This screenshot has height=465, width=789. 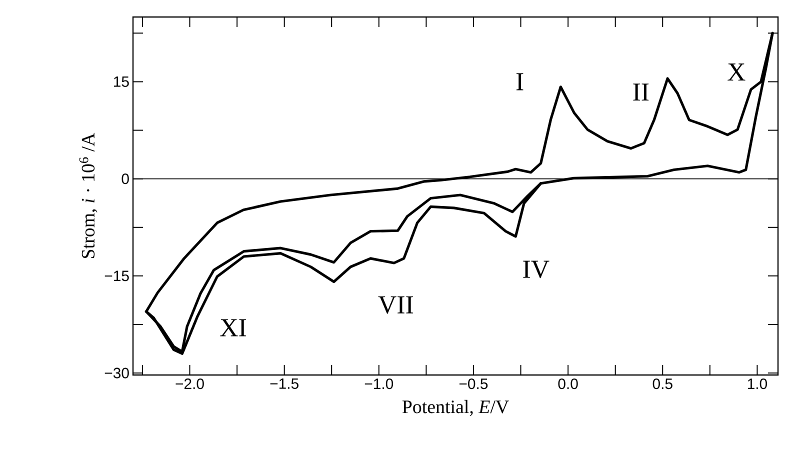 What do you see at coordinates (121, 81) in the screenshot?
I see `y-tick-label: 15` at bounding box center [121, 81].